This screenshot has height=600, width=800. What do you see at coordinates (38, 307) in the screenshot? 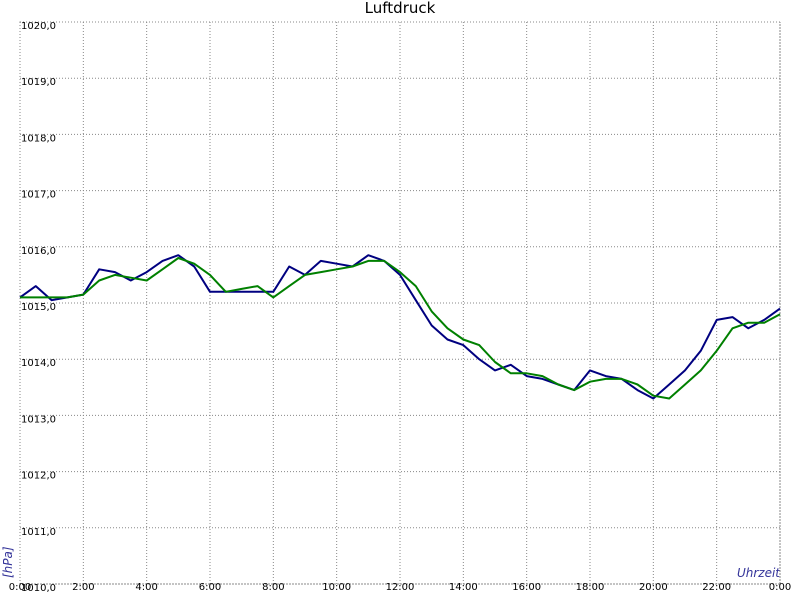
I see `y-tick-label: 1015,0` at bounding box center [38, 307].